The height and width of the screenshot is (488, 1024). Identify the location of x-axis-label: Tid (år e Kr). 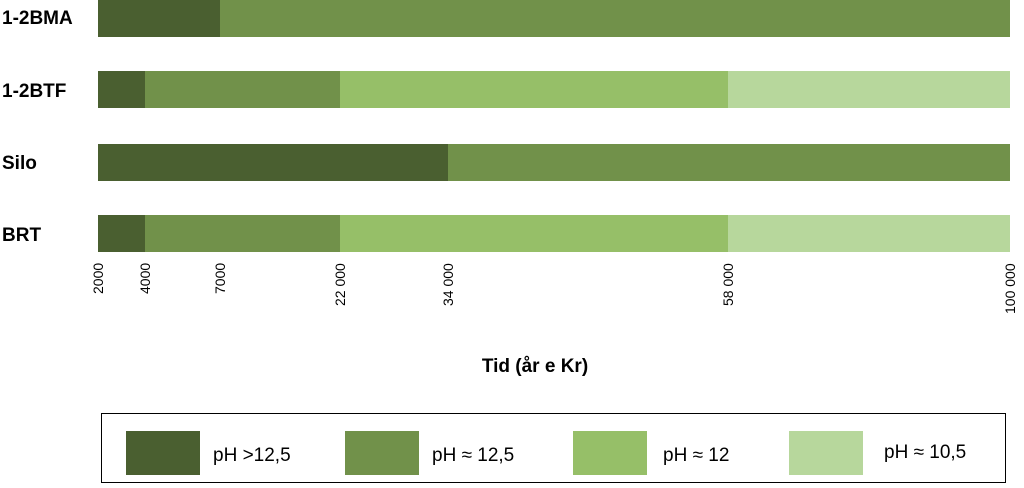
(535, 366).